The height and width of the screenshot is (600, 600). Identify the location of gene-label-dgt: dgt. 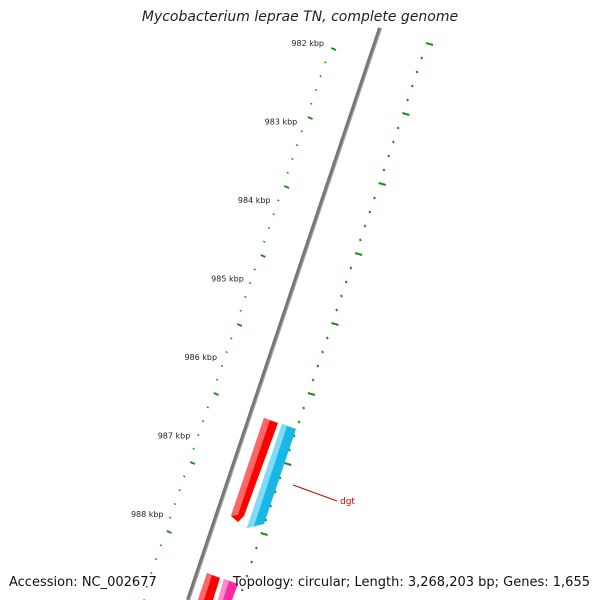
(347, 502).